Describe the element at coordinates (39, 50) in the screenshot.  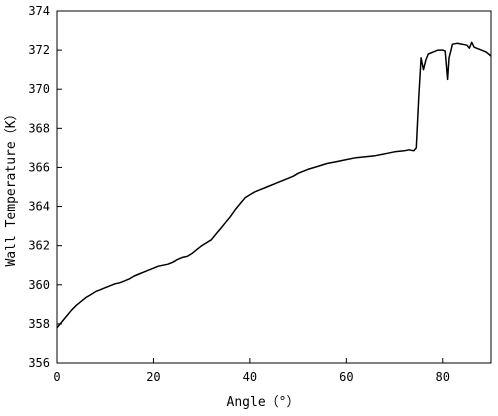
I see `y-tick-label: 372` at that location.